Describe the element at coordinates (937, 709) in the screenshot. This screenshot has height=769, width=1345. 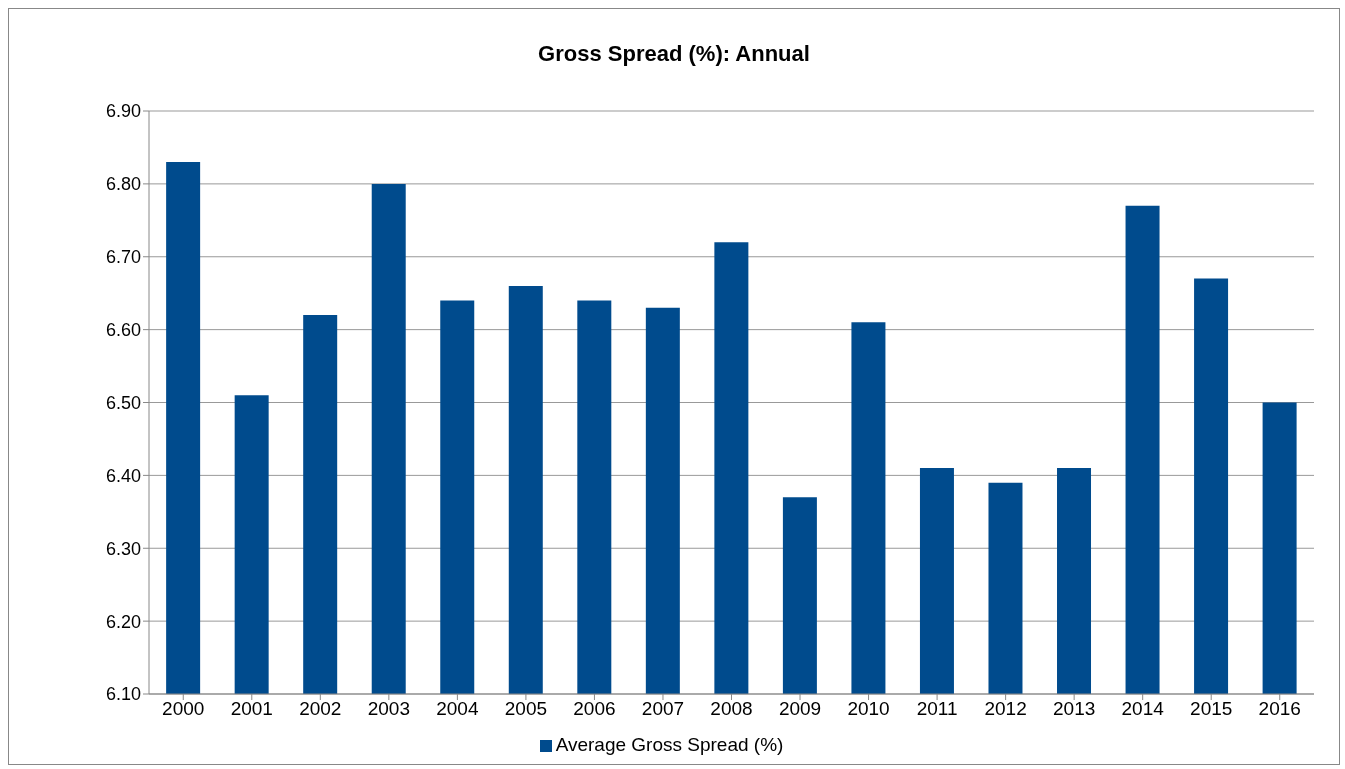
I see `x-tick-label: 2011` at that location.